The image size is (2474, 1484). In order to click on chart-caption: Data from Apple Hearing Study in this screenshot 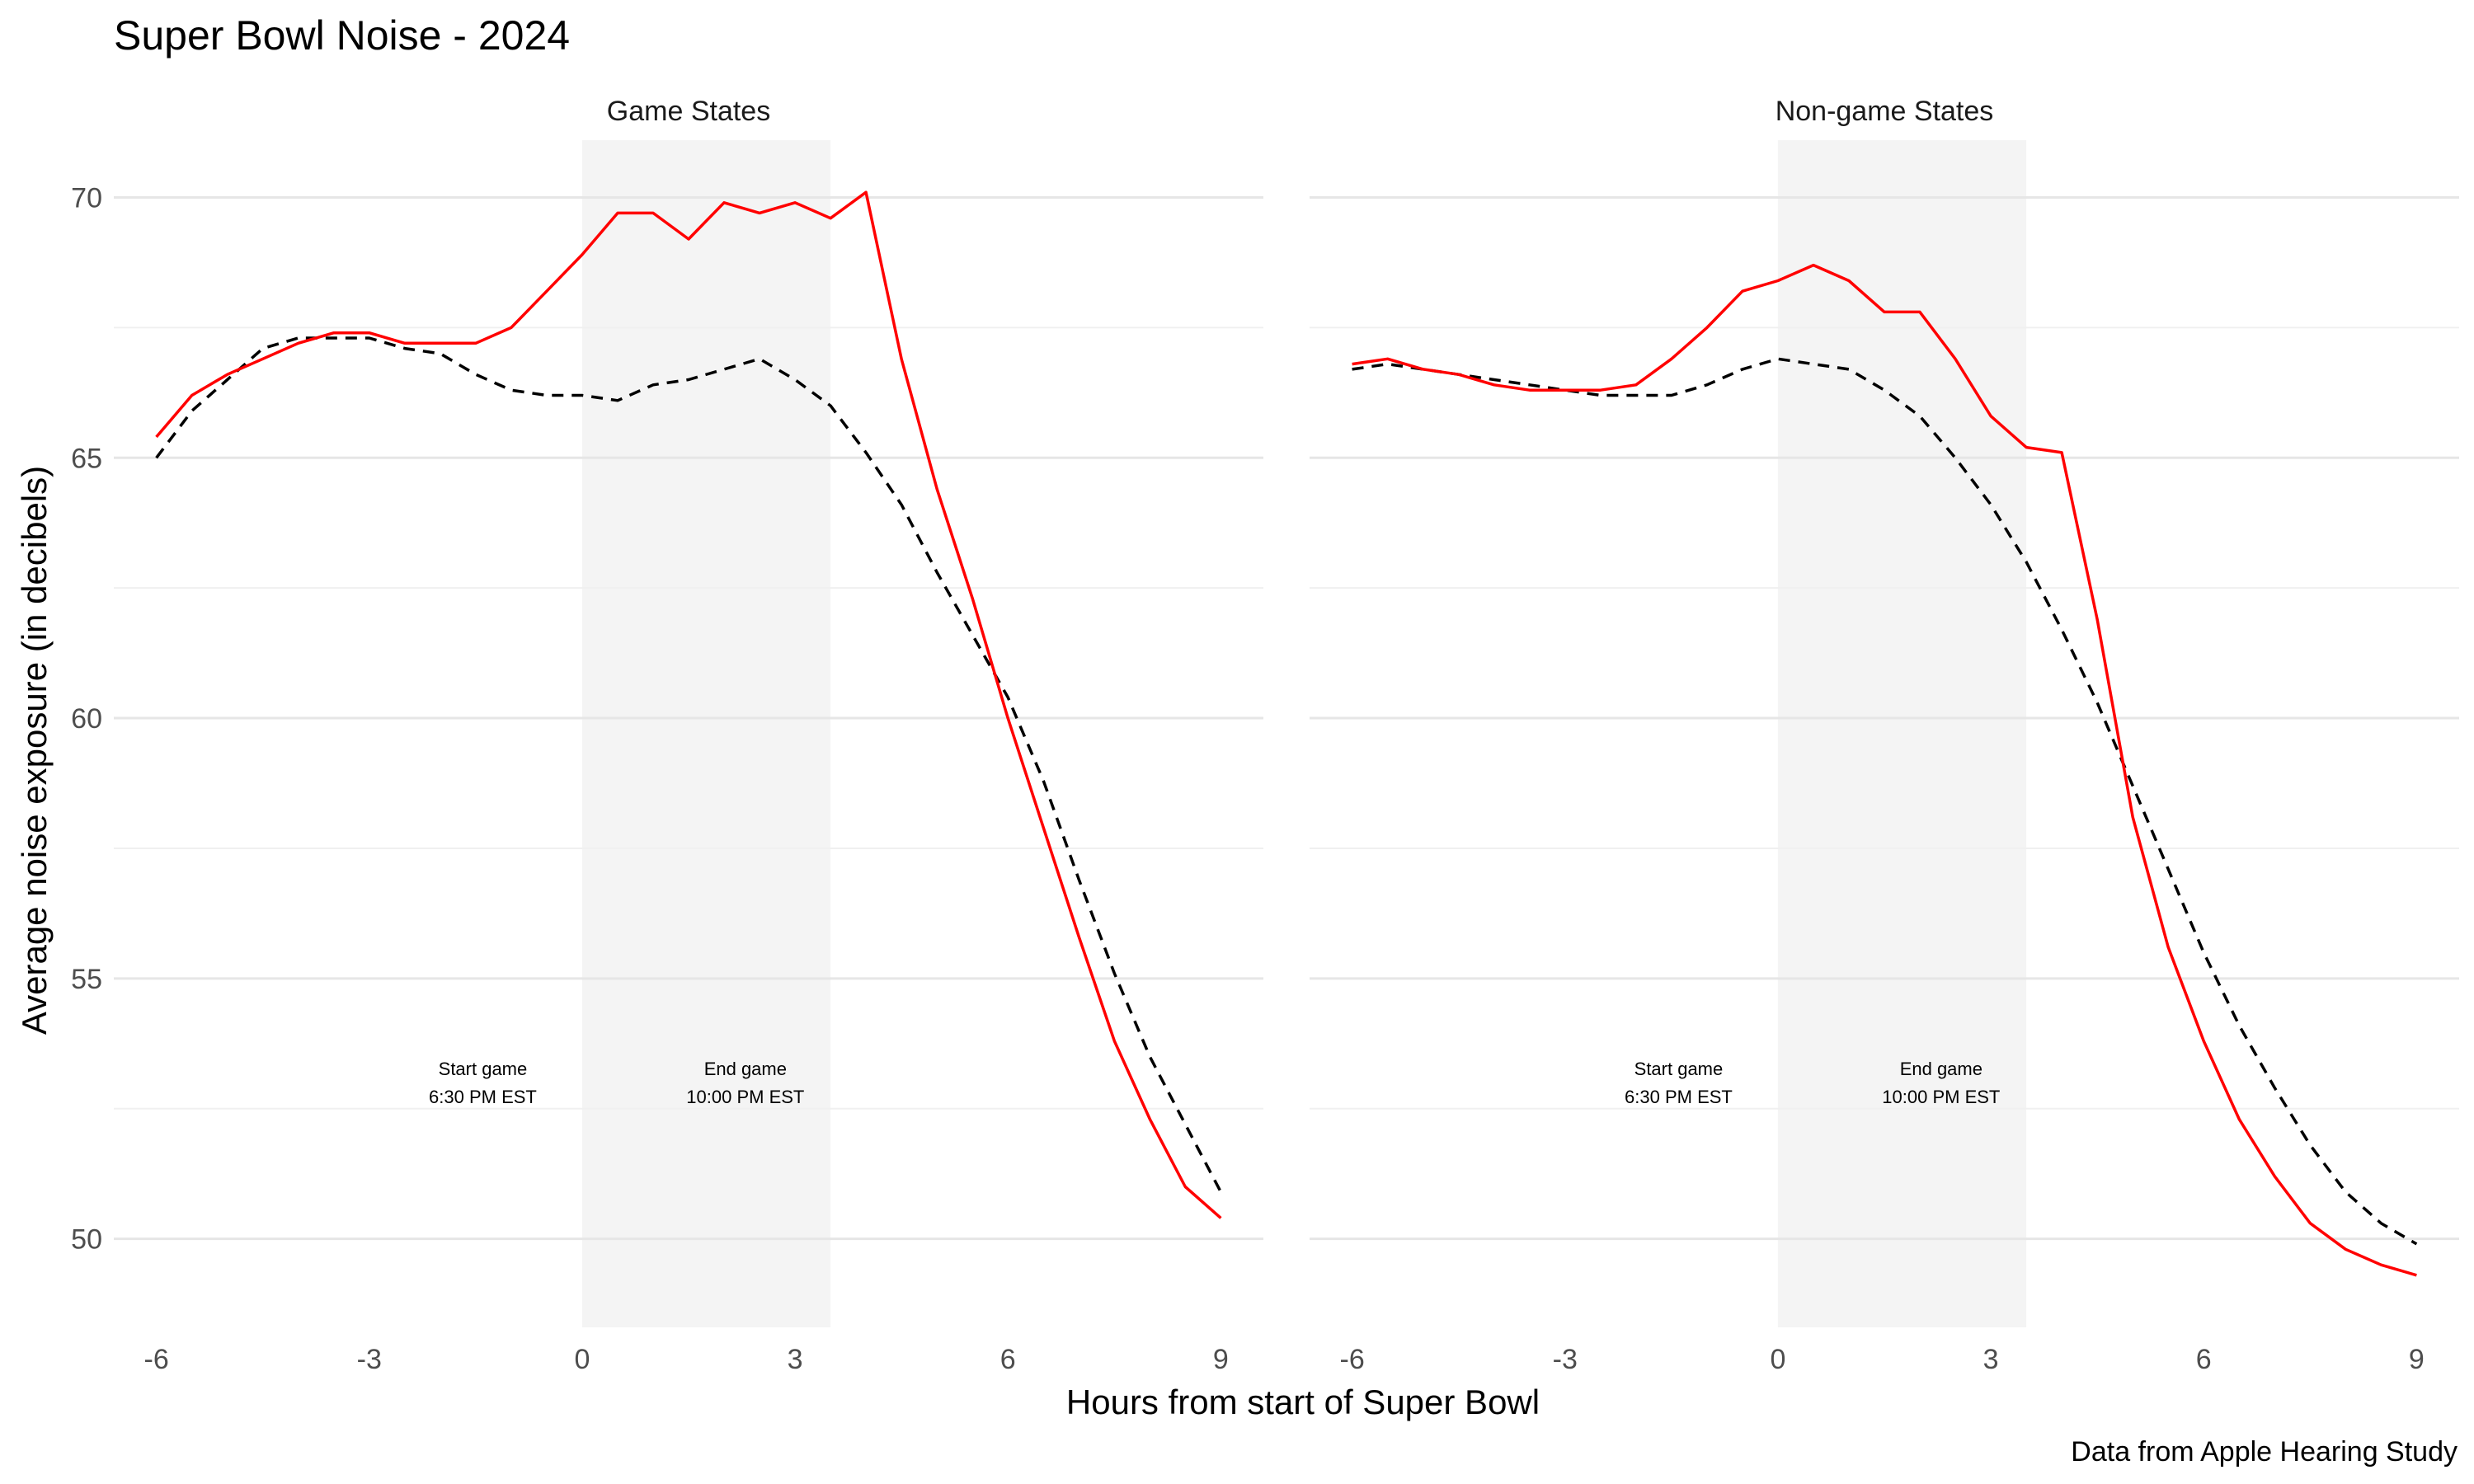, I will do `click(2264, 1452)`.